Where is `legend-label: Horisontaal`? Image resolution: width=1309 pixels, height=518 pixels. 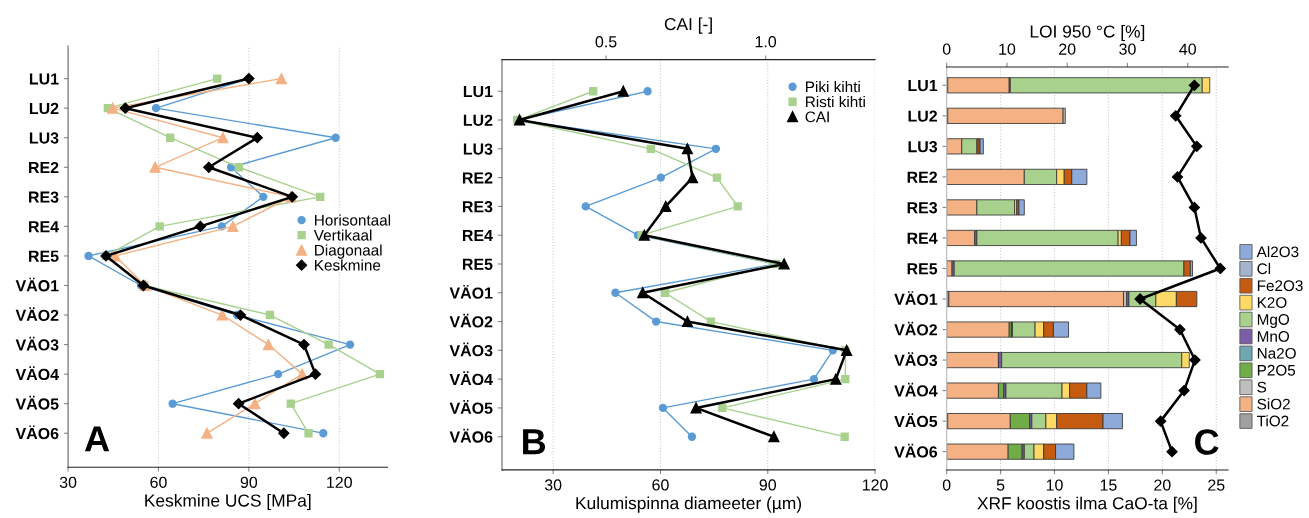 legend-label: Horisontaal is located at coordinates (353, 220).